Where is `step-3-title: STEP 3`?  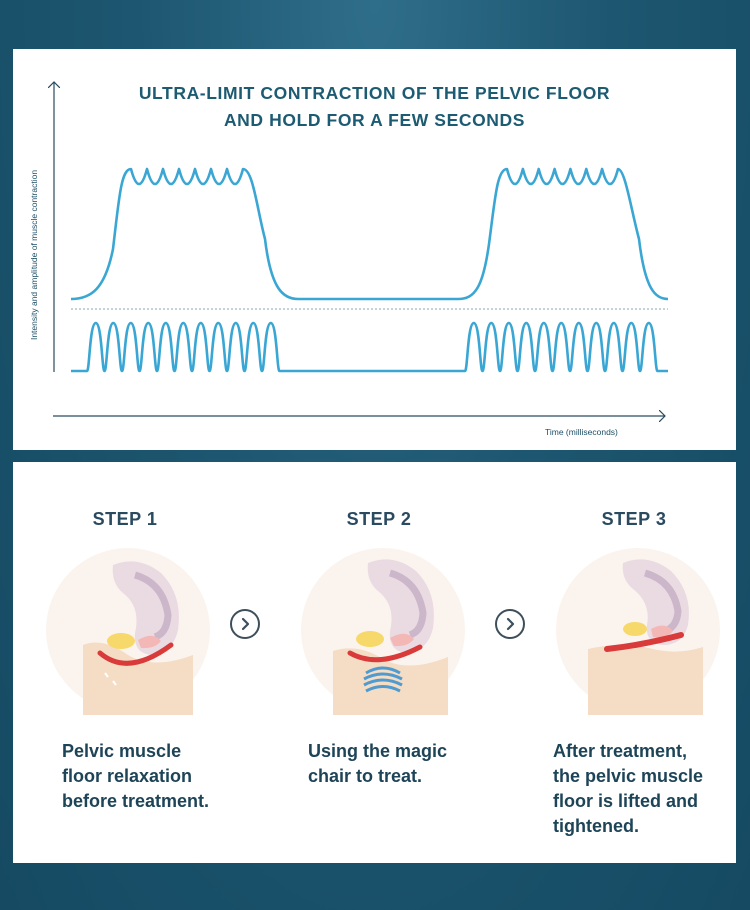 step-3-title: STEP 3 is located at coordinates (634, 519).